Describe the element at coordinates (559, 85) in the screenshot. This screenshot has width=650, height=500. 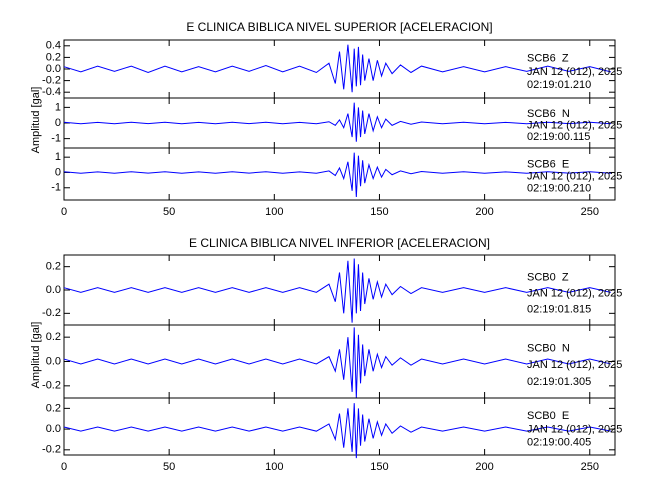
I see `time-label: 02:19:01.210` at that location.